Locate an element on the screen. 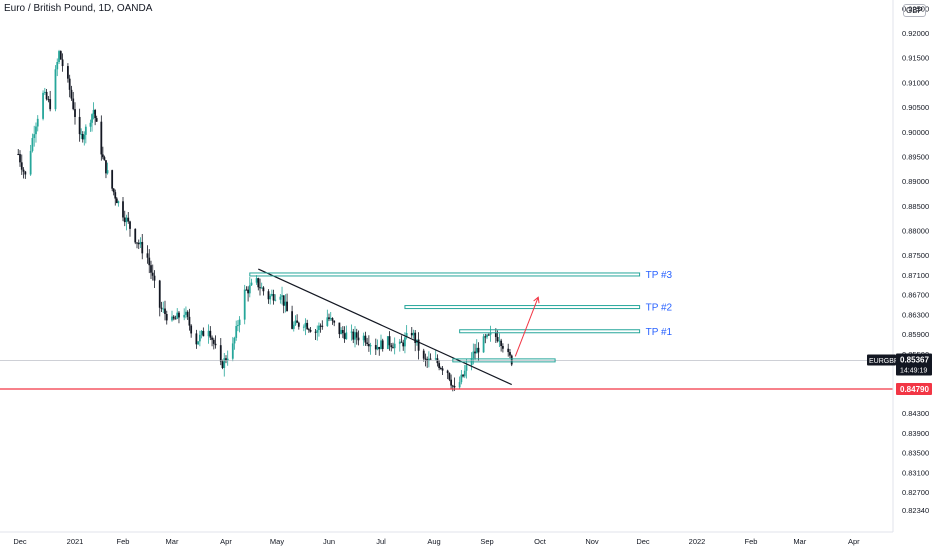 The image size is (932, 550). symbol-title: Euro / British Pound, 1D, OANDA is located at coordinates (78, 8).